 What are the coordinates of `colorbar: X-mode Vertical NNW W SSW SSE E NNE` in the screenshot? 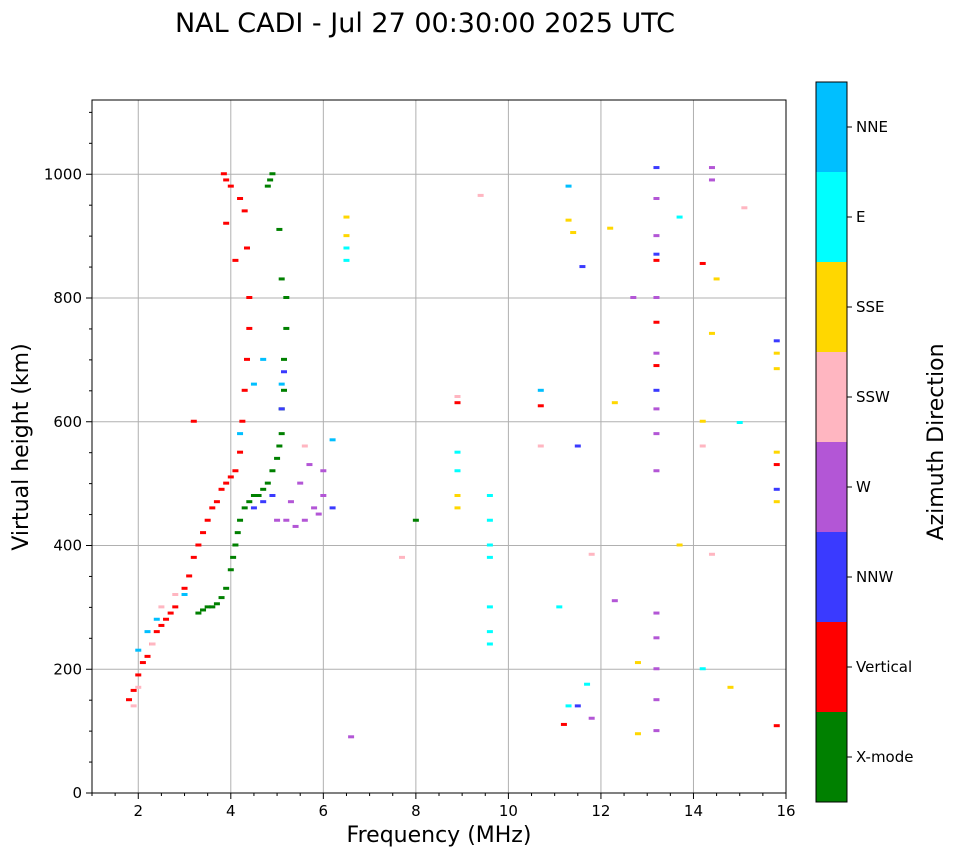 It's located at (864, 442).